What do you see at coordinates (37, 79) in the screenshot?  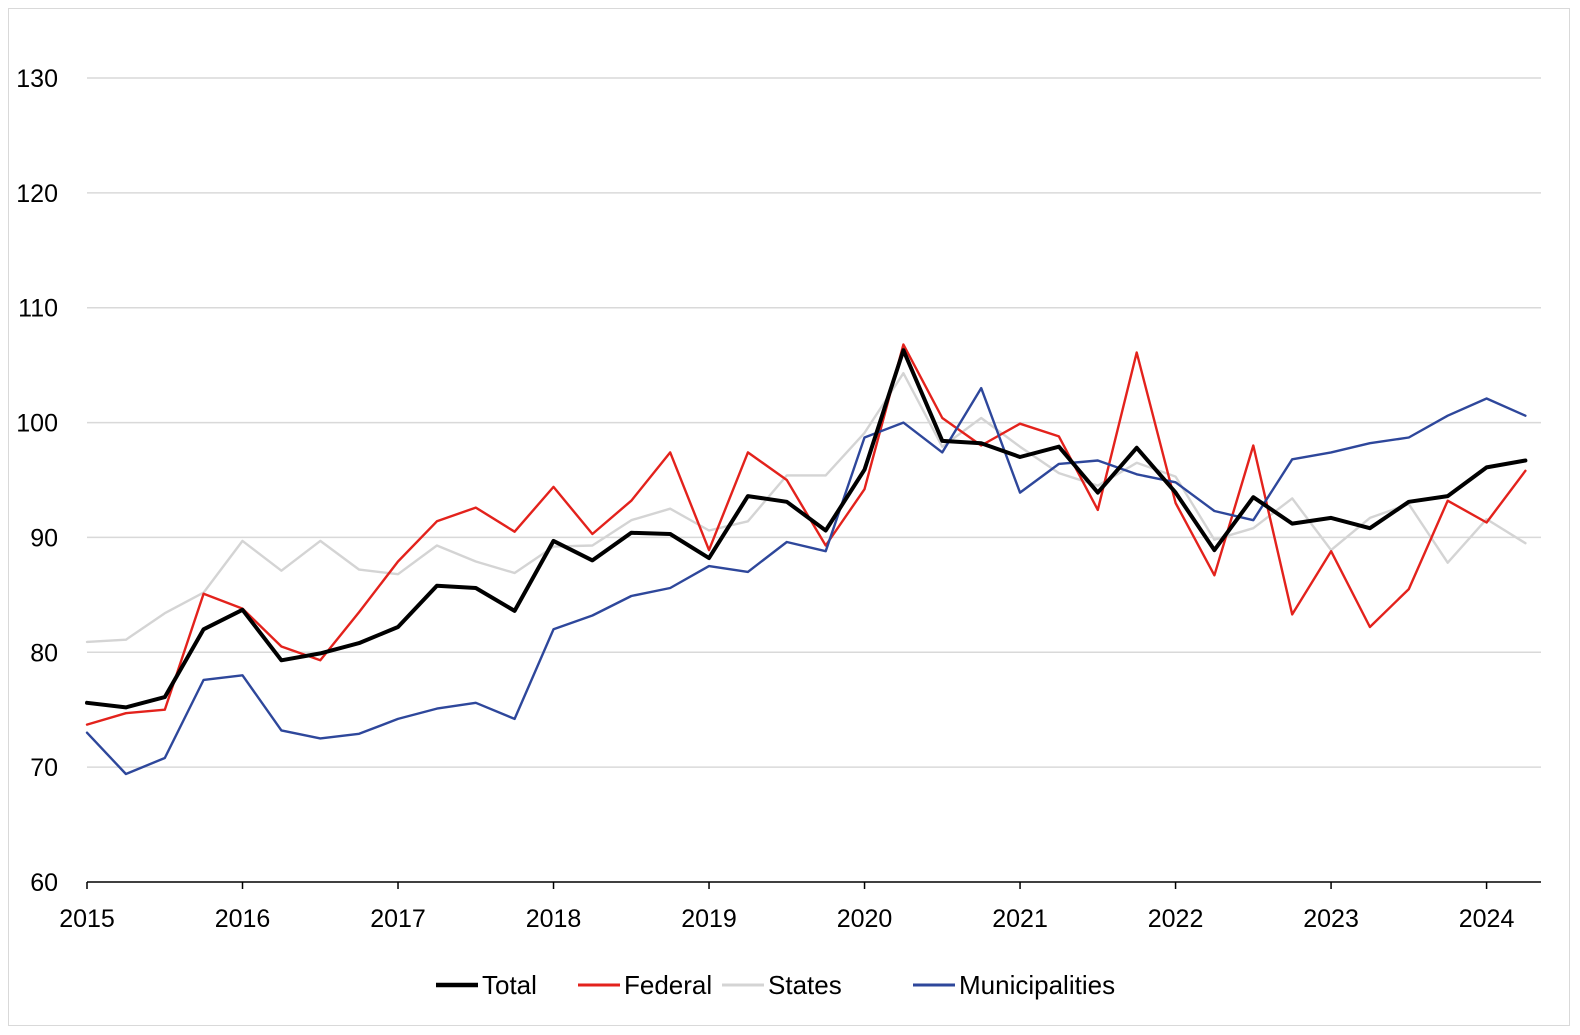 I see `y-tick-label: 130` at bounding box center [37, 79].